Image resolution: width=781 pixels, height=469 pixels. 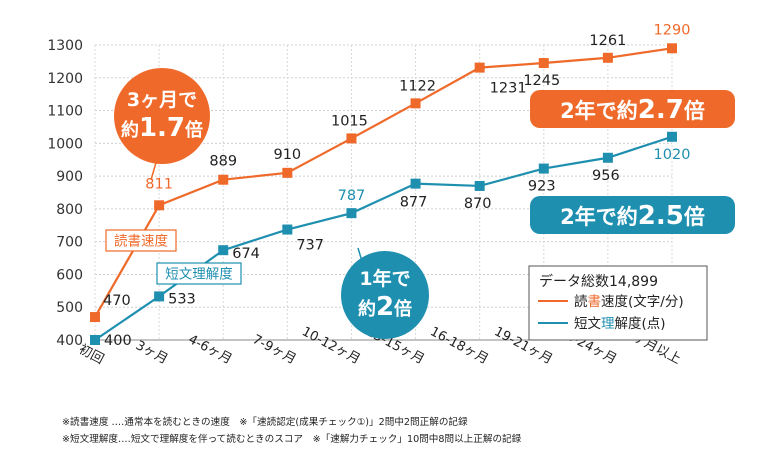 I want to click on x-tick-label: 4-6ヶ月, so click(x=210, y=349).